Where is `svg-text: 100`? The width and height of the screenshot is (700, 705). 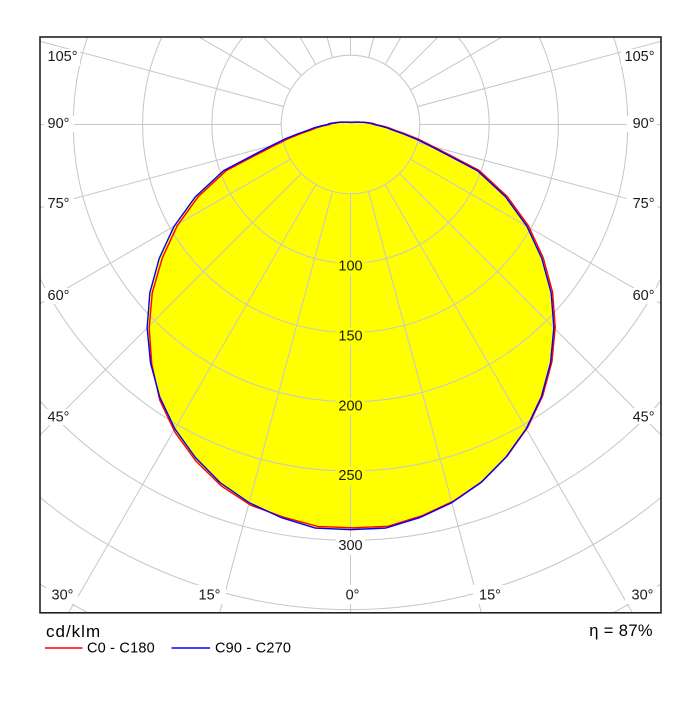
svg-text: 100 is located at coordinates (350, 267).